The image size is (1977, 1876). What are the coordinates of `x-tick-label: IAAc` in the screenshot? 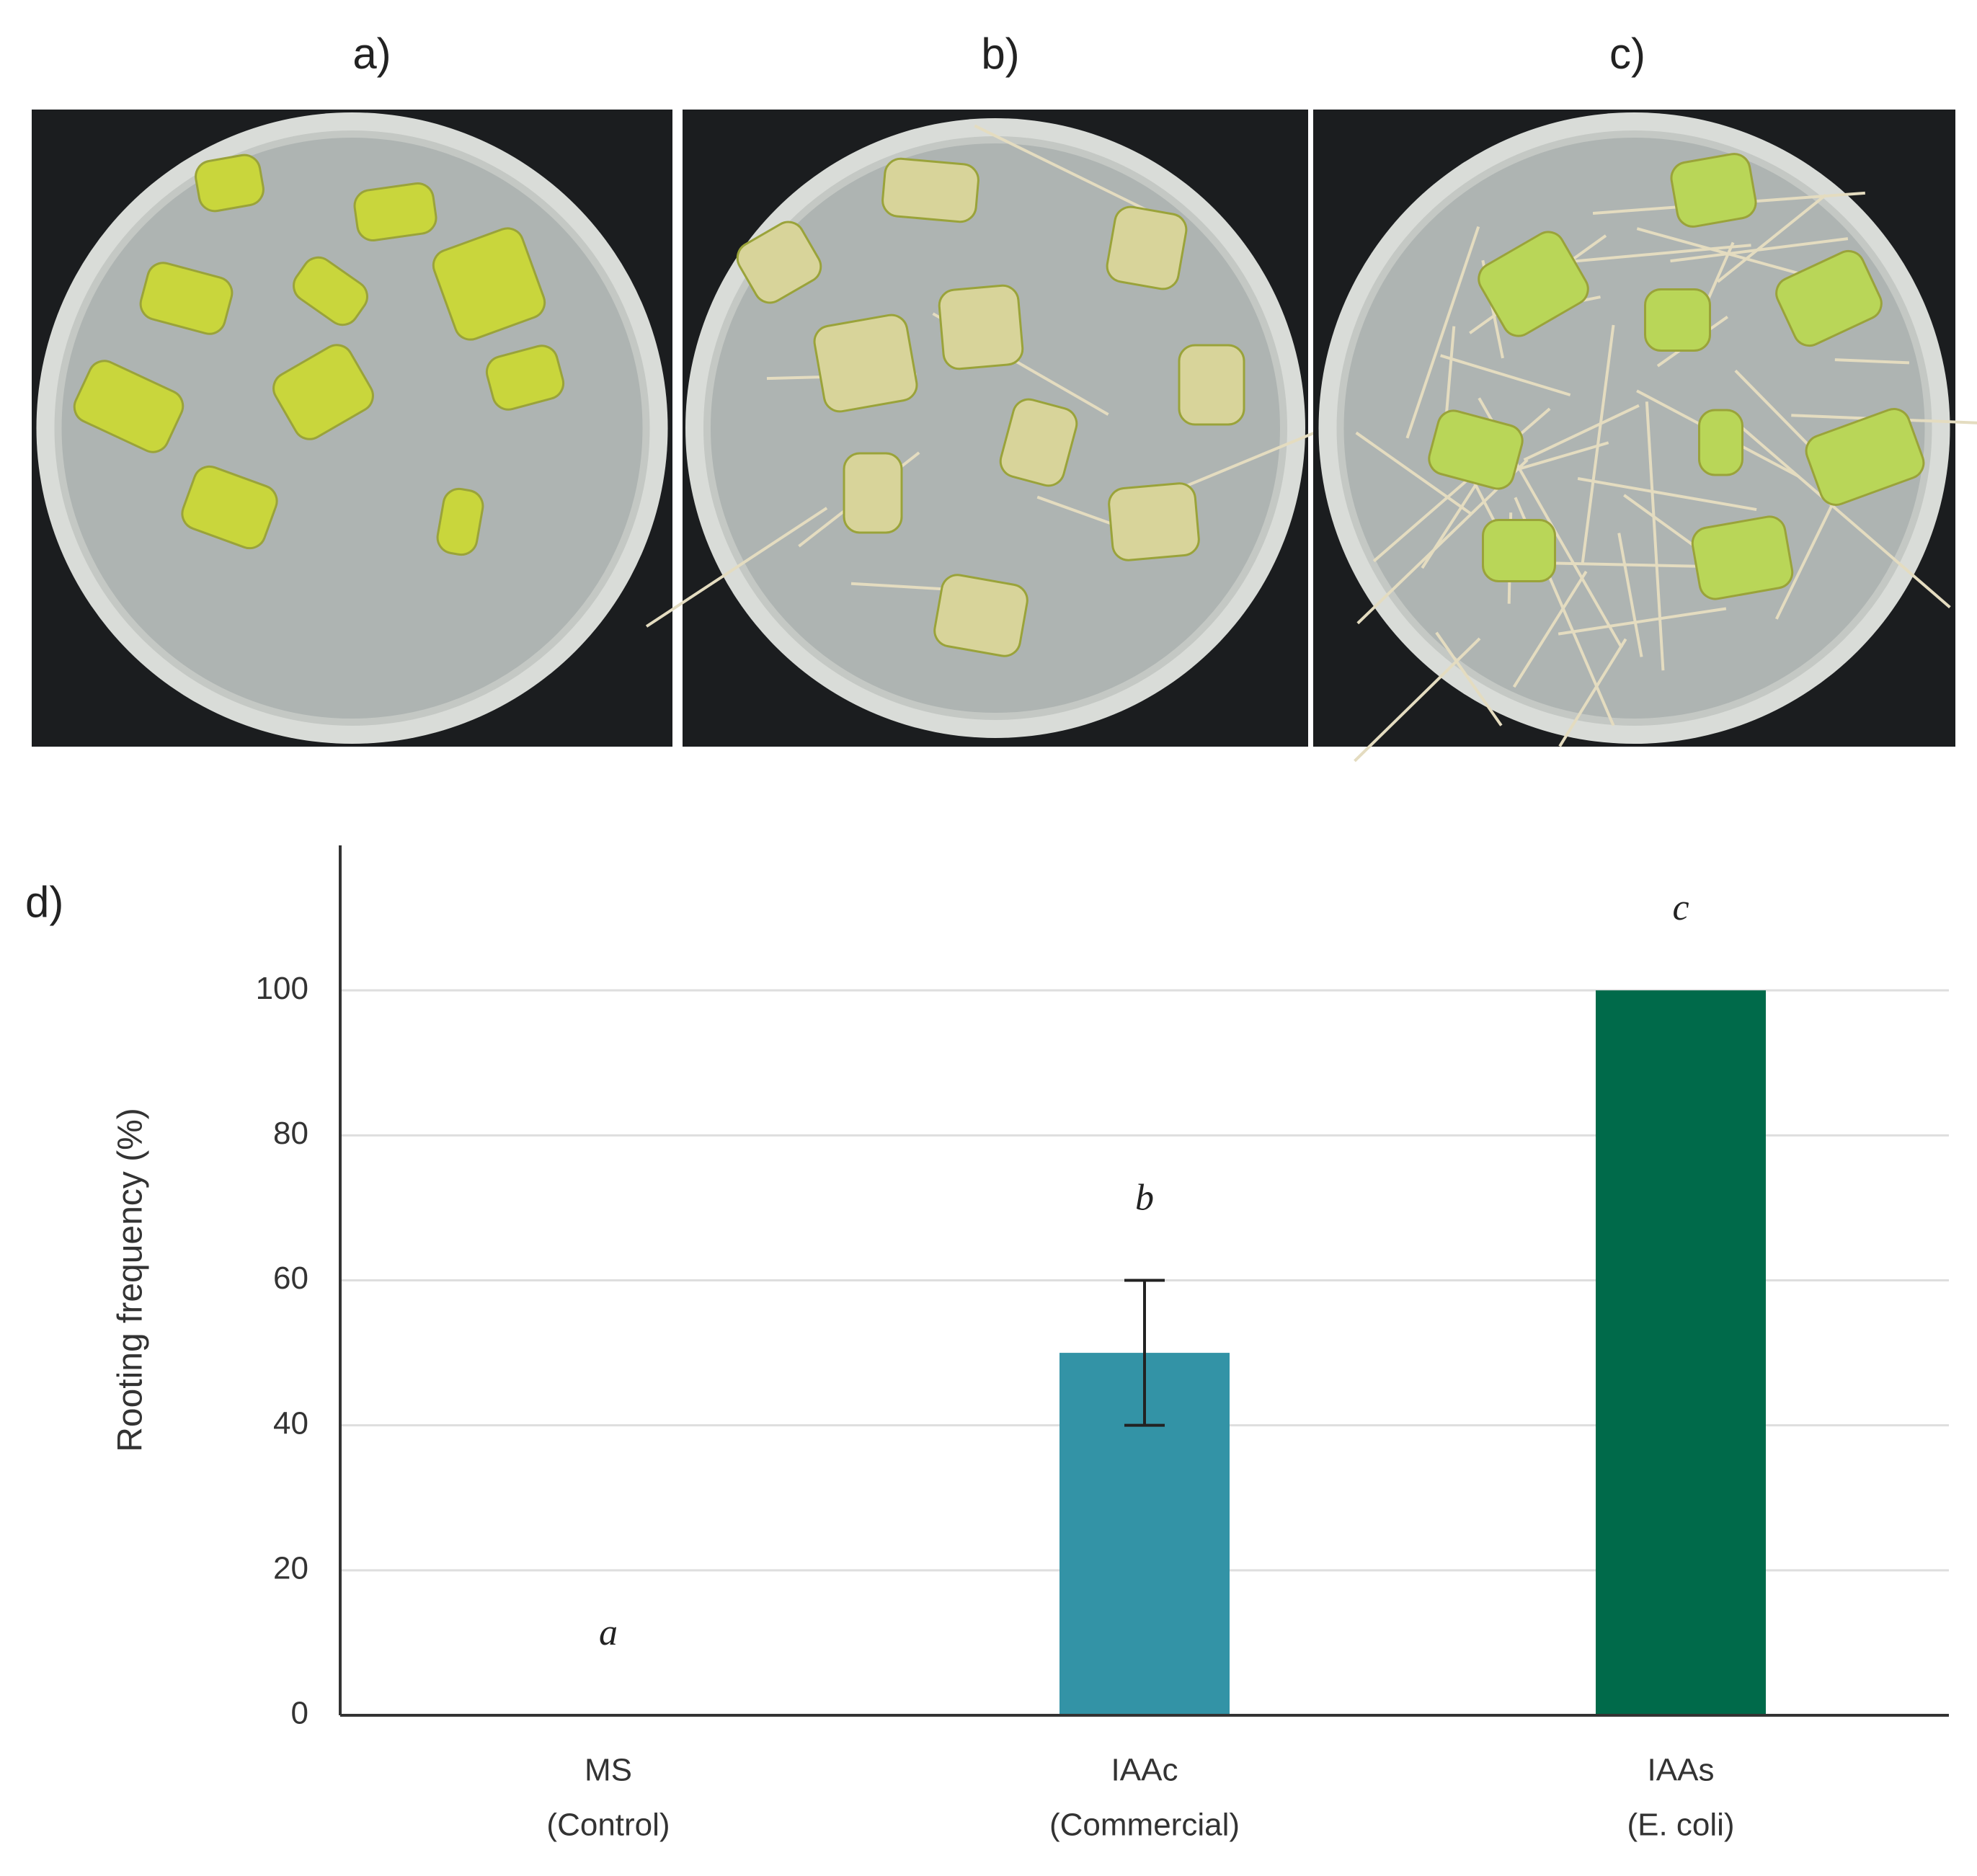 It's located at (1144, 1770).